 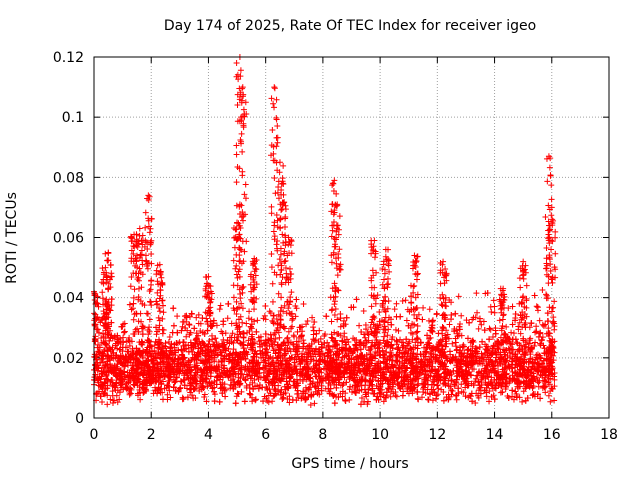 I want to click on y-tick-label: 0.08, so click(x=68, y=178).